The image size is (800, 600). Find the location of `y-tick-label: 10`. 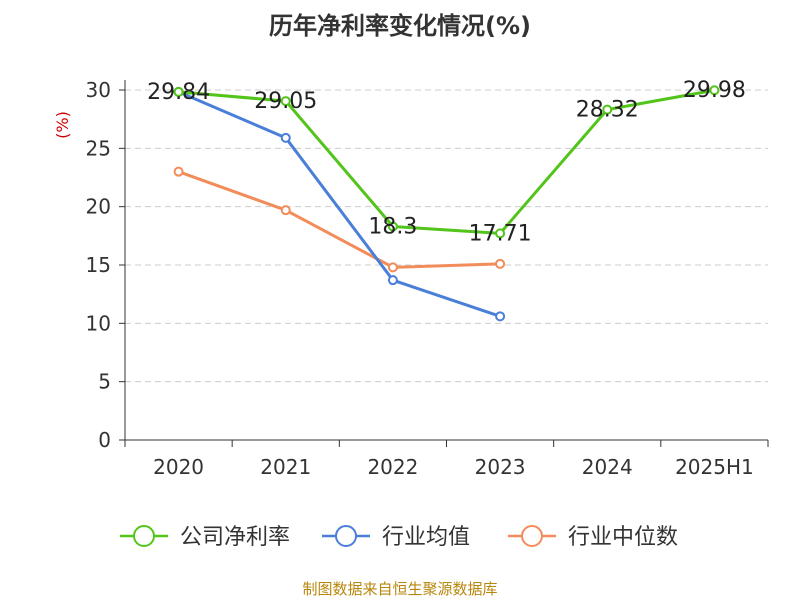

y-tick-label: 10 is located at coordinates (98, 323).